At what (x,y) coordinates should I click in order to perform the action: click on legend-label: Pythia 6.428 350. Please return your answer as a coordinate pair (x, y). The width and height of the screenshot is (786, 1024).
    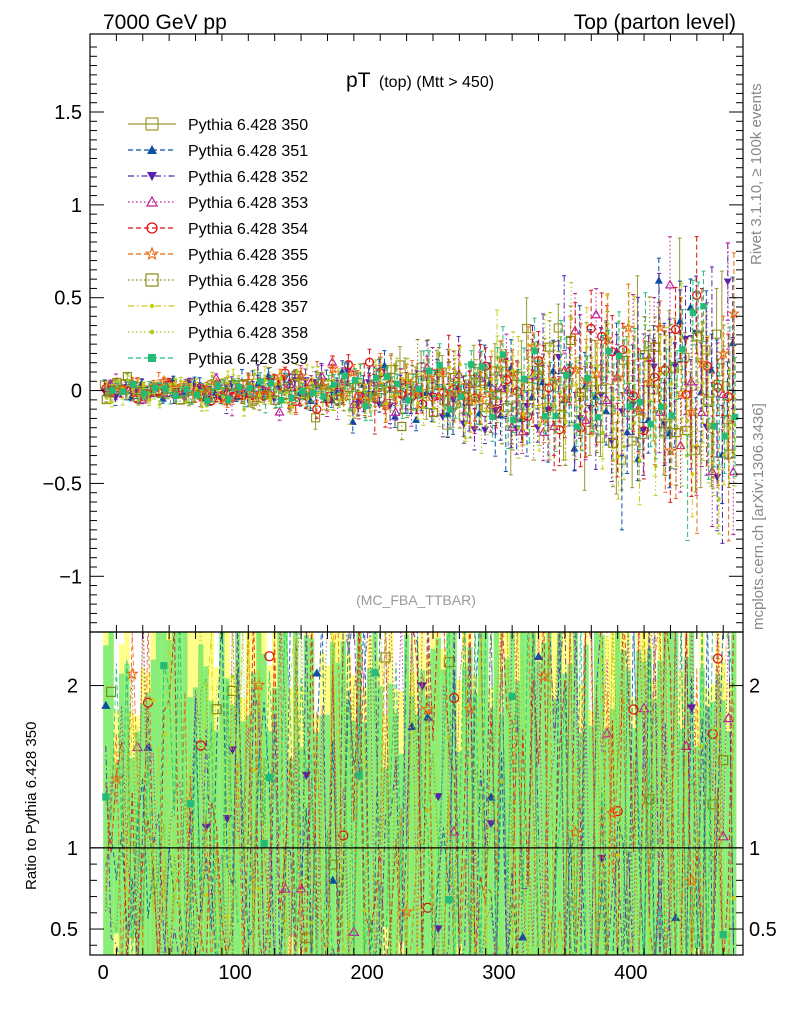
    Looking at the image, I should click on (248, 125).